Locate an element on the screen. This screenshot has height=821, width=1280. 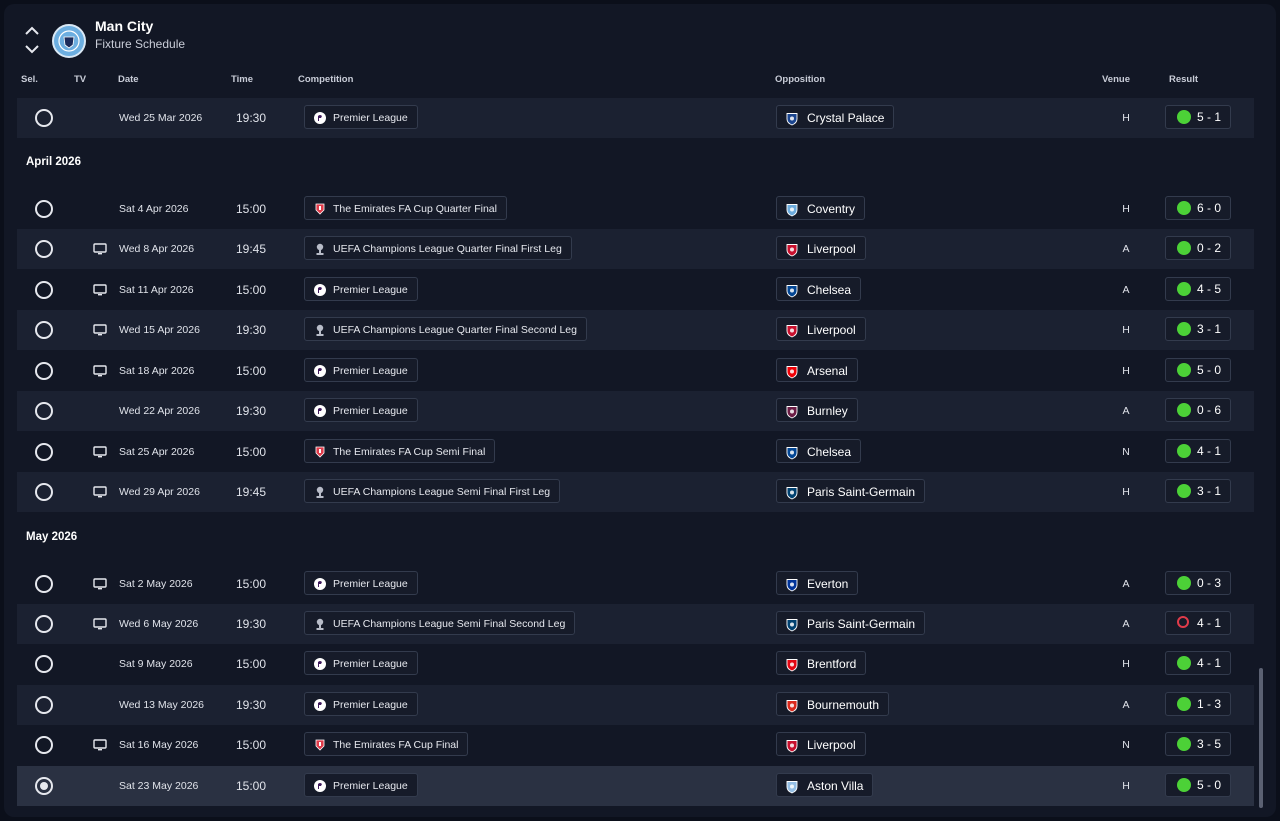
col-header-opposition: Opposition is located at coordinates (800, 79).